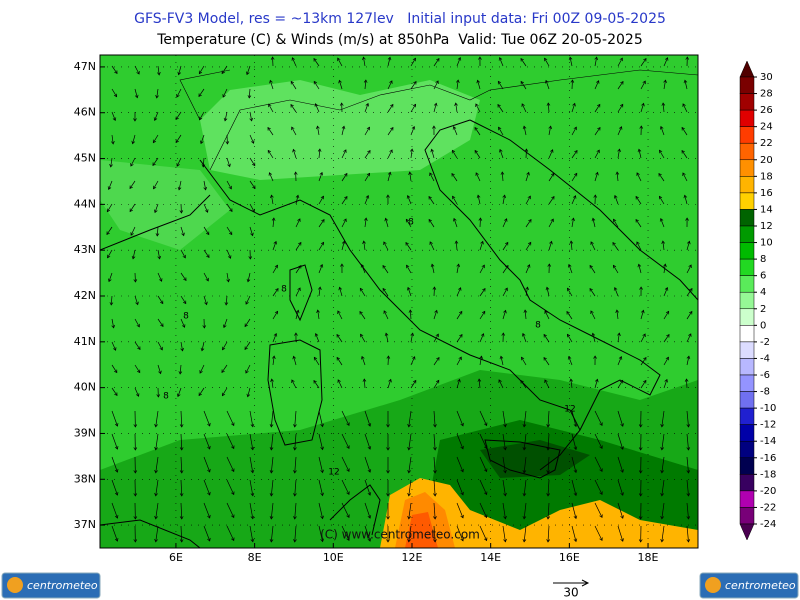 This screenshot has width=800, height=600. Describe the element at coordinates (768, 458) in the screenshot. I see `colorbar-label: -16` at that location.